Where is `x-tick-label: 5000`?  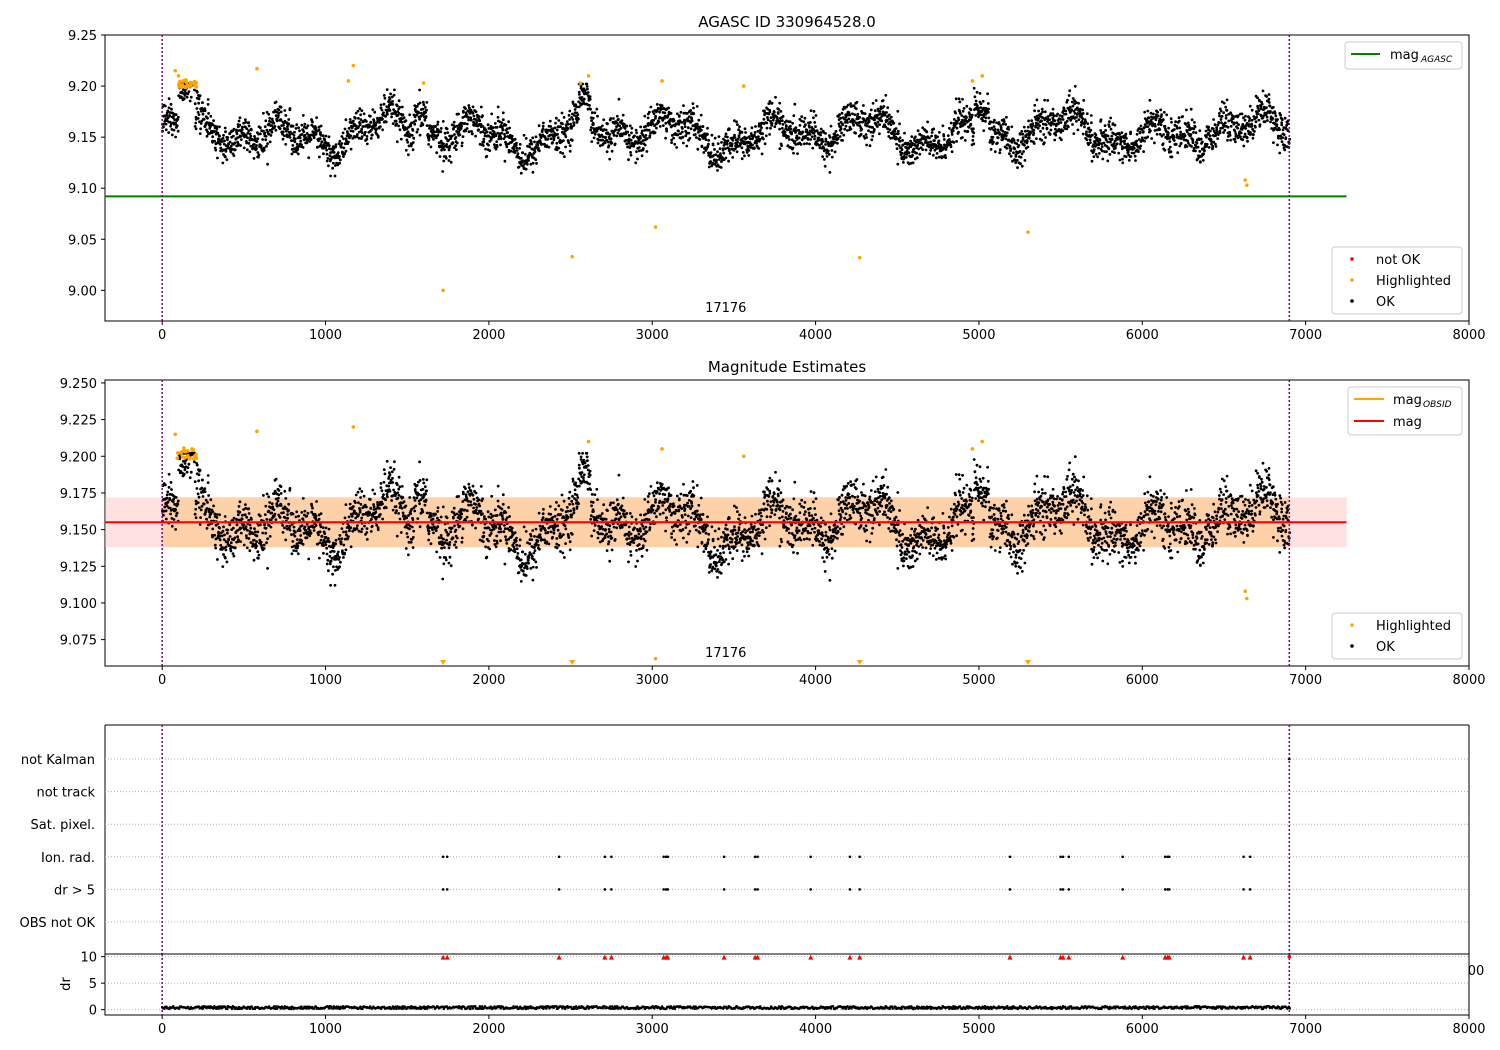 x-tick-label: 5000 is located at coordinates (978, 335).